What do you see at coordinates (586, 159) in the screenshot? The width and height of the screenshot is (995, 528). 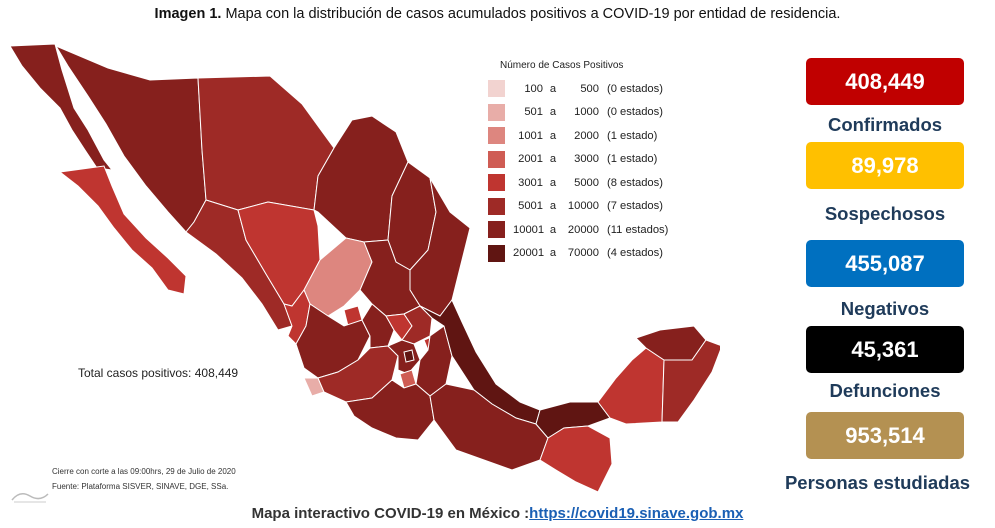 I see `legend-max: 3000` at bounding box center [586, 159].